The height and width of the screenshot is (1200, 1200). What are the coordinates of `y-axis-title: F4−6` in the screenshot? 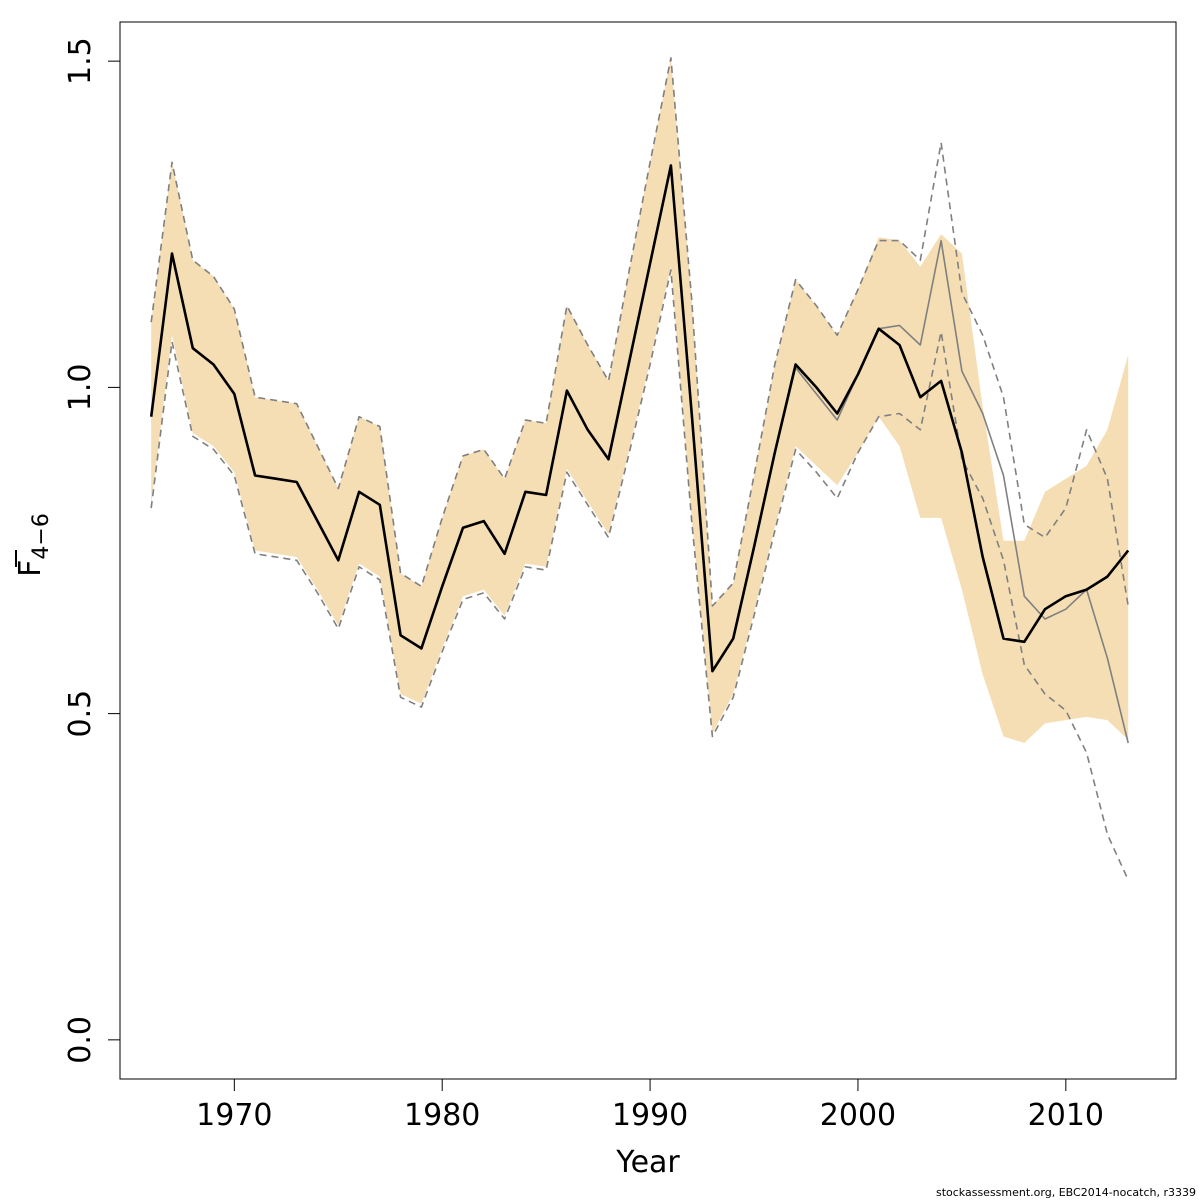 It's located at (33, 545).